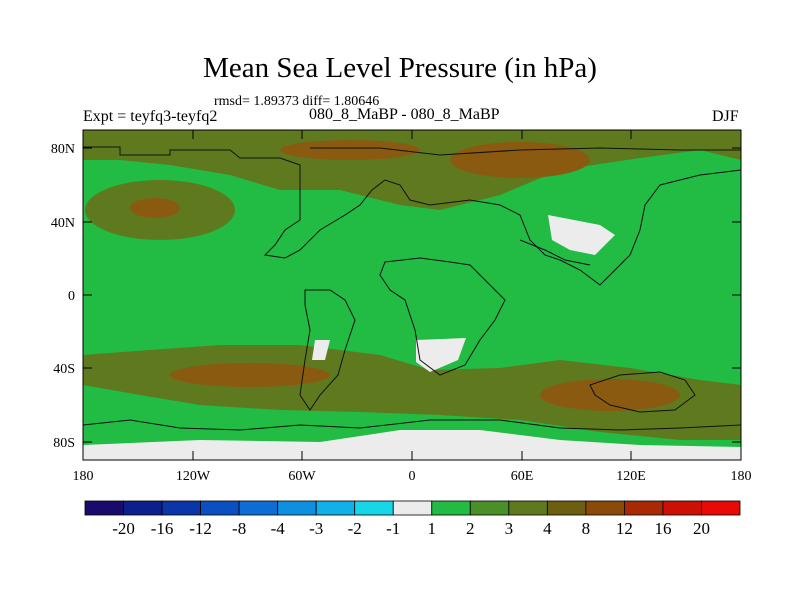 This screenshot has height=600, width=800. What do you see at coordinates (393, 528) in the screenshot?
I see `colorbar-label: -1` at bounding box center [393, 528].